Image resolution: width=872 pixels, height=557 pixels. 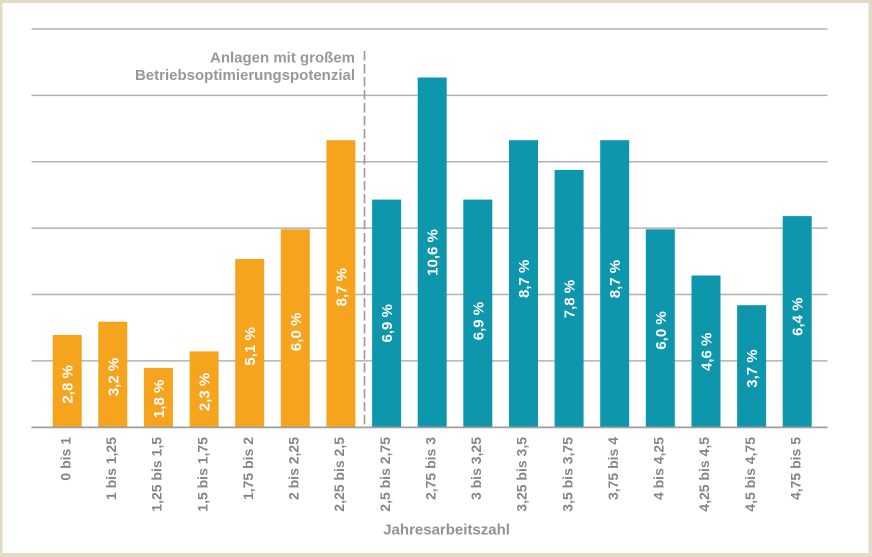 I want to click on svg-text: 6,4 %, so click(x=798, y=317).